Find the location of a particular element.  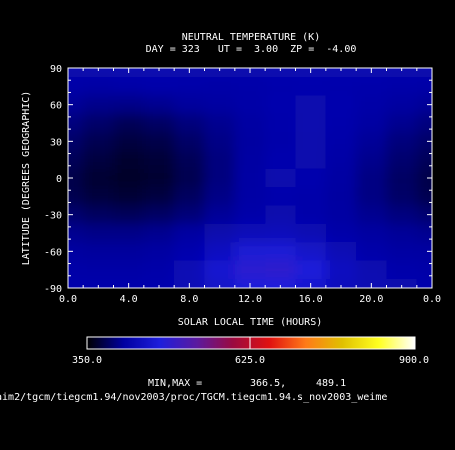

chart-title: NEUTRAL TEMPERATURE (K) is located at coordinates (251, 37).